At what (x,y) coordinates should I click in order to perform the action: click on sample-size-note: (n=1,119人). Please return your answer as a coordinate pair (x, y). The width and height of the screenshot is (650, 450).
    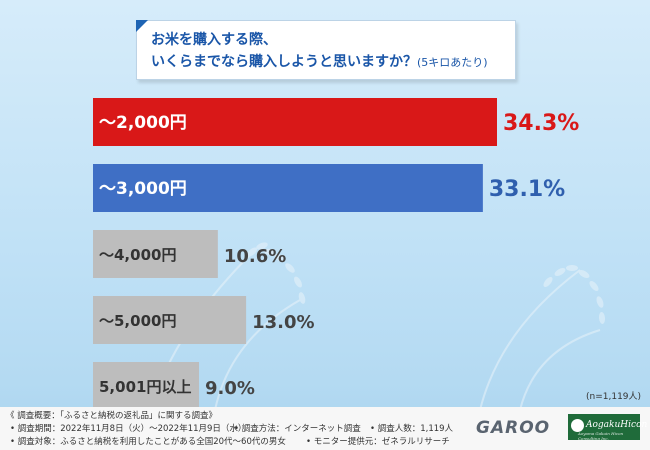
    Looking at the image, I should click on (613, 396).